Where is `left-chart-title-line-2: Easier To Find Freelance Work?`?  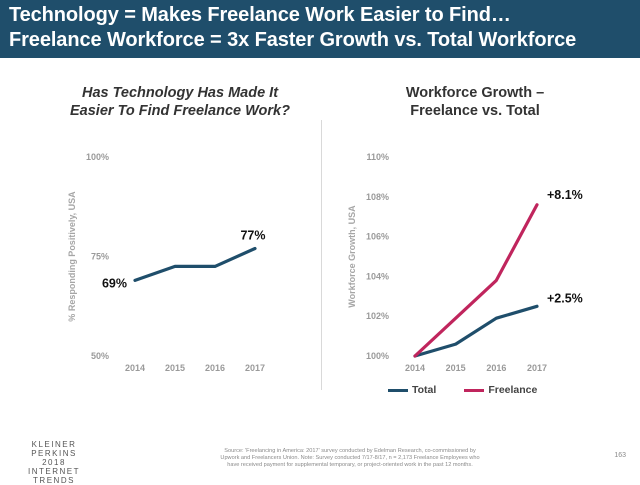 left-chart-title-line-2: Easier To Find Freelance Work? is located at coordinates (180, 111).